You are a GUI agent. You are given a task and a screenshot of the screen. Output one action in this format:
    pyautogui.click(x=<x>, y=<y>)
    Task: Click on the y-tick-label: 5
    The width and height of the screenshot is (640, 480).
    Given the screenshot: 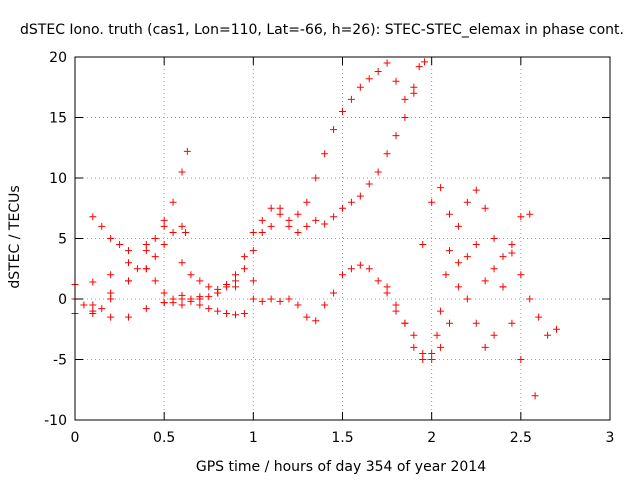 What is the action you would take?
    pyautogui.click(x=62, y=240)
    